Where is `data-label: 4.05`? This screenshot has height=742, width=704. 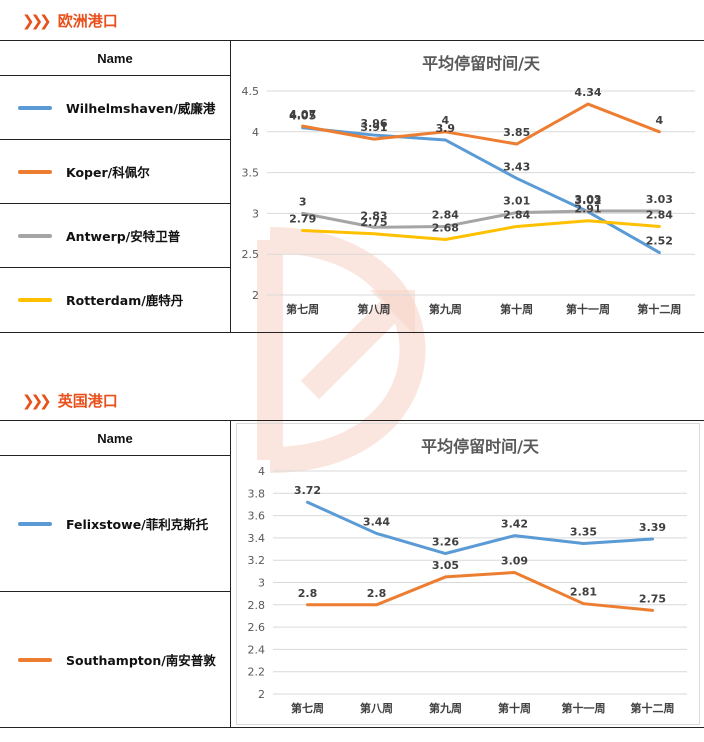
data-label: 4.05 is located at coordinates (302, 116).